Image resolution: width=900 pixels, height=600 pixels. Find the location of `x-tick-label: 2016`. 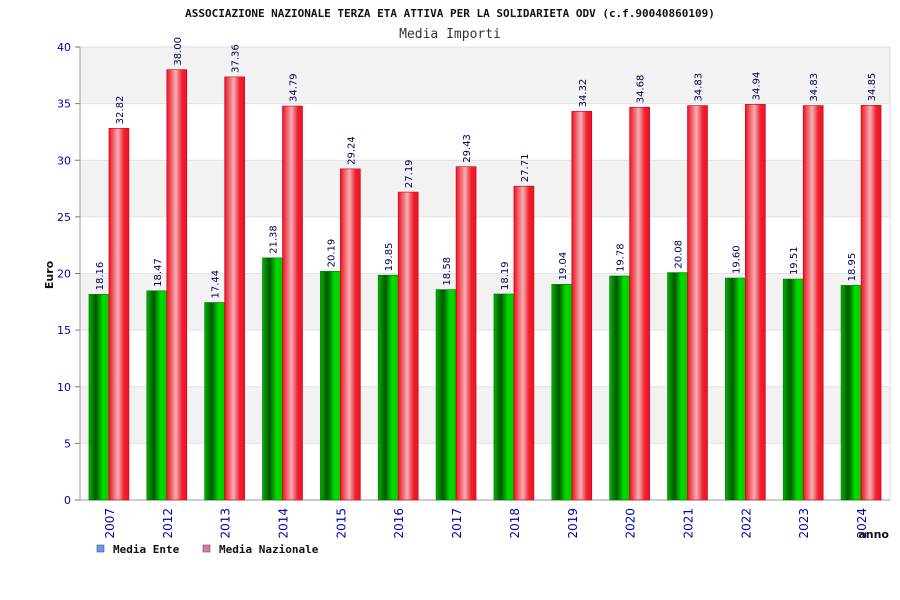

x-tick-label: 2016 is located at coordinates (399, 523).